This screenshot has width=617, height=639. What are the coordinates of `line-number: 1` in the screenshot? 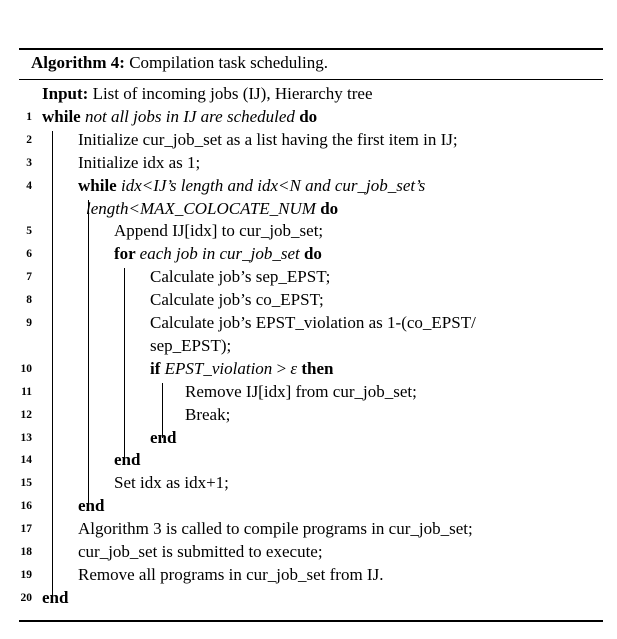 It's located at (29, 116).